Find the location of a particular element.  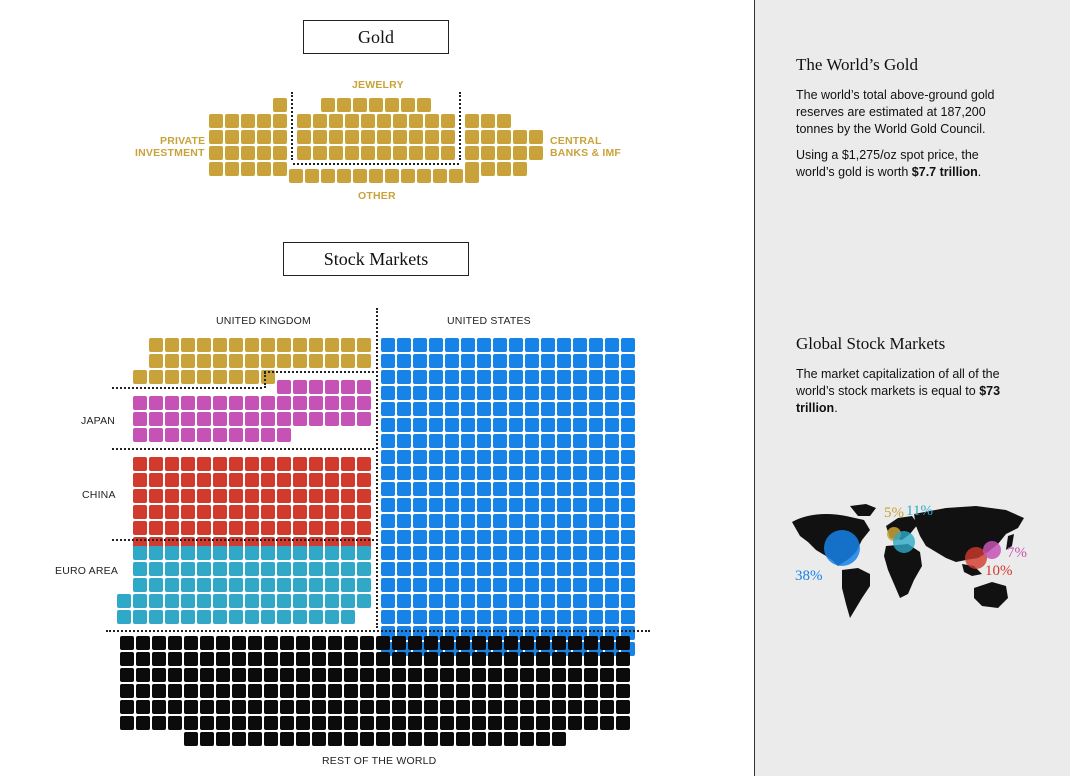

label-private-1: PRIVATE is located at coordinates (183, 141).